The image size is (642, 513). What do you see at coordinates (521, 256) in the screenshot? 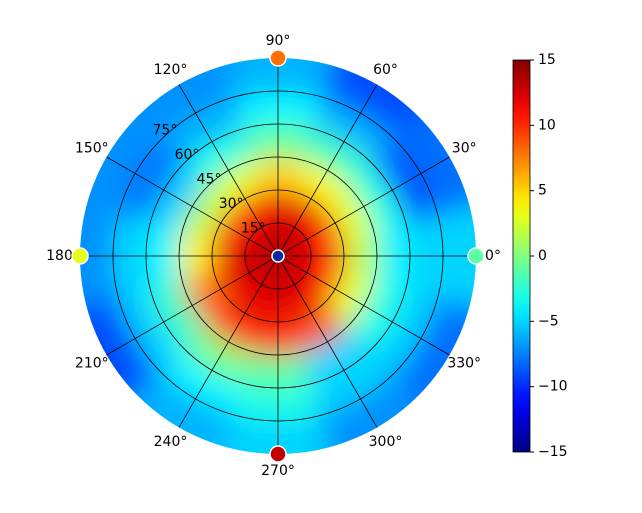
I see `colorbar` at bounding box center [521, 256].